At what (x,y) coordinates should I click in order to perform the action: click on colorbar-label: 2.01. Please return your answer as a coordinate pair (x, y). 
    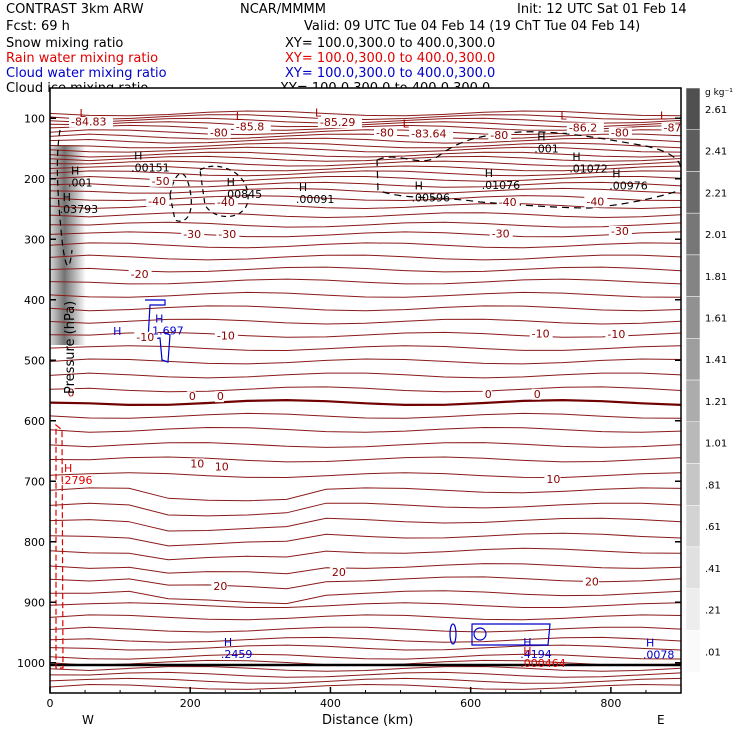
    Looking at the image, I should click on (716, 235).